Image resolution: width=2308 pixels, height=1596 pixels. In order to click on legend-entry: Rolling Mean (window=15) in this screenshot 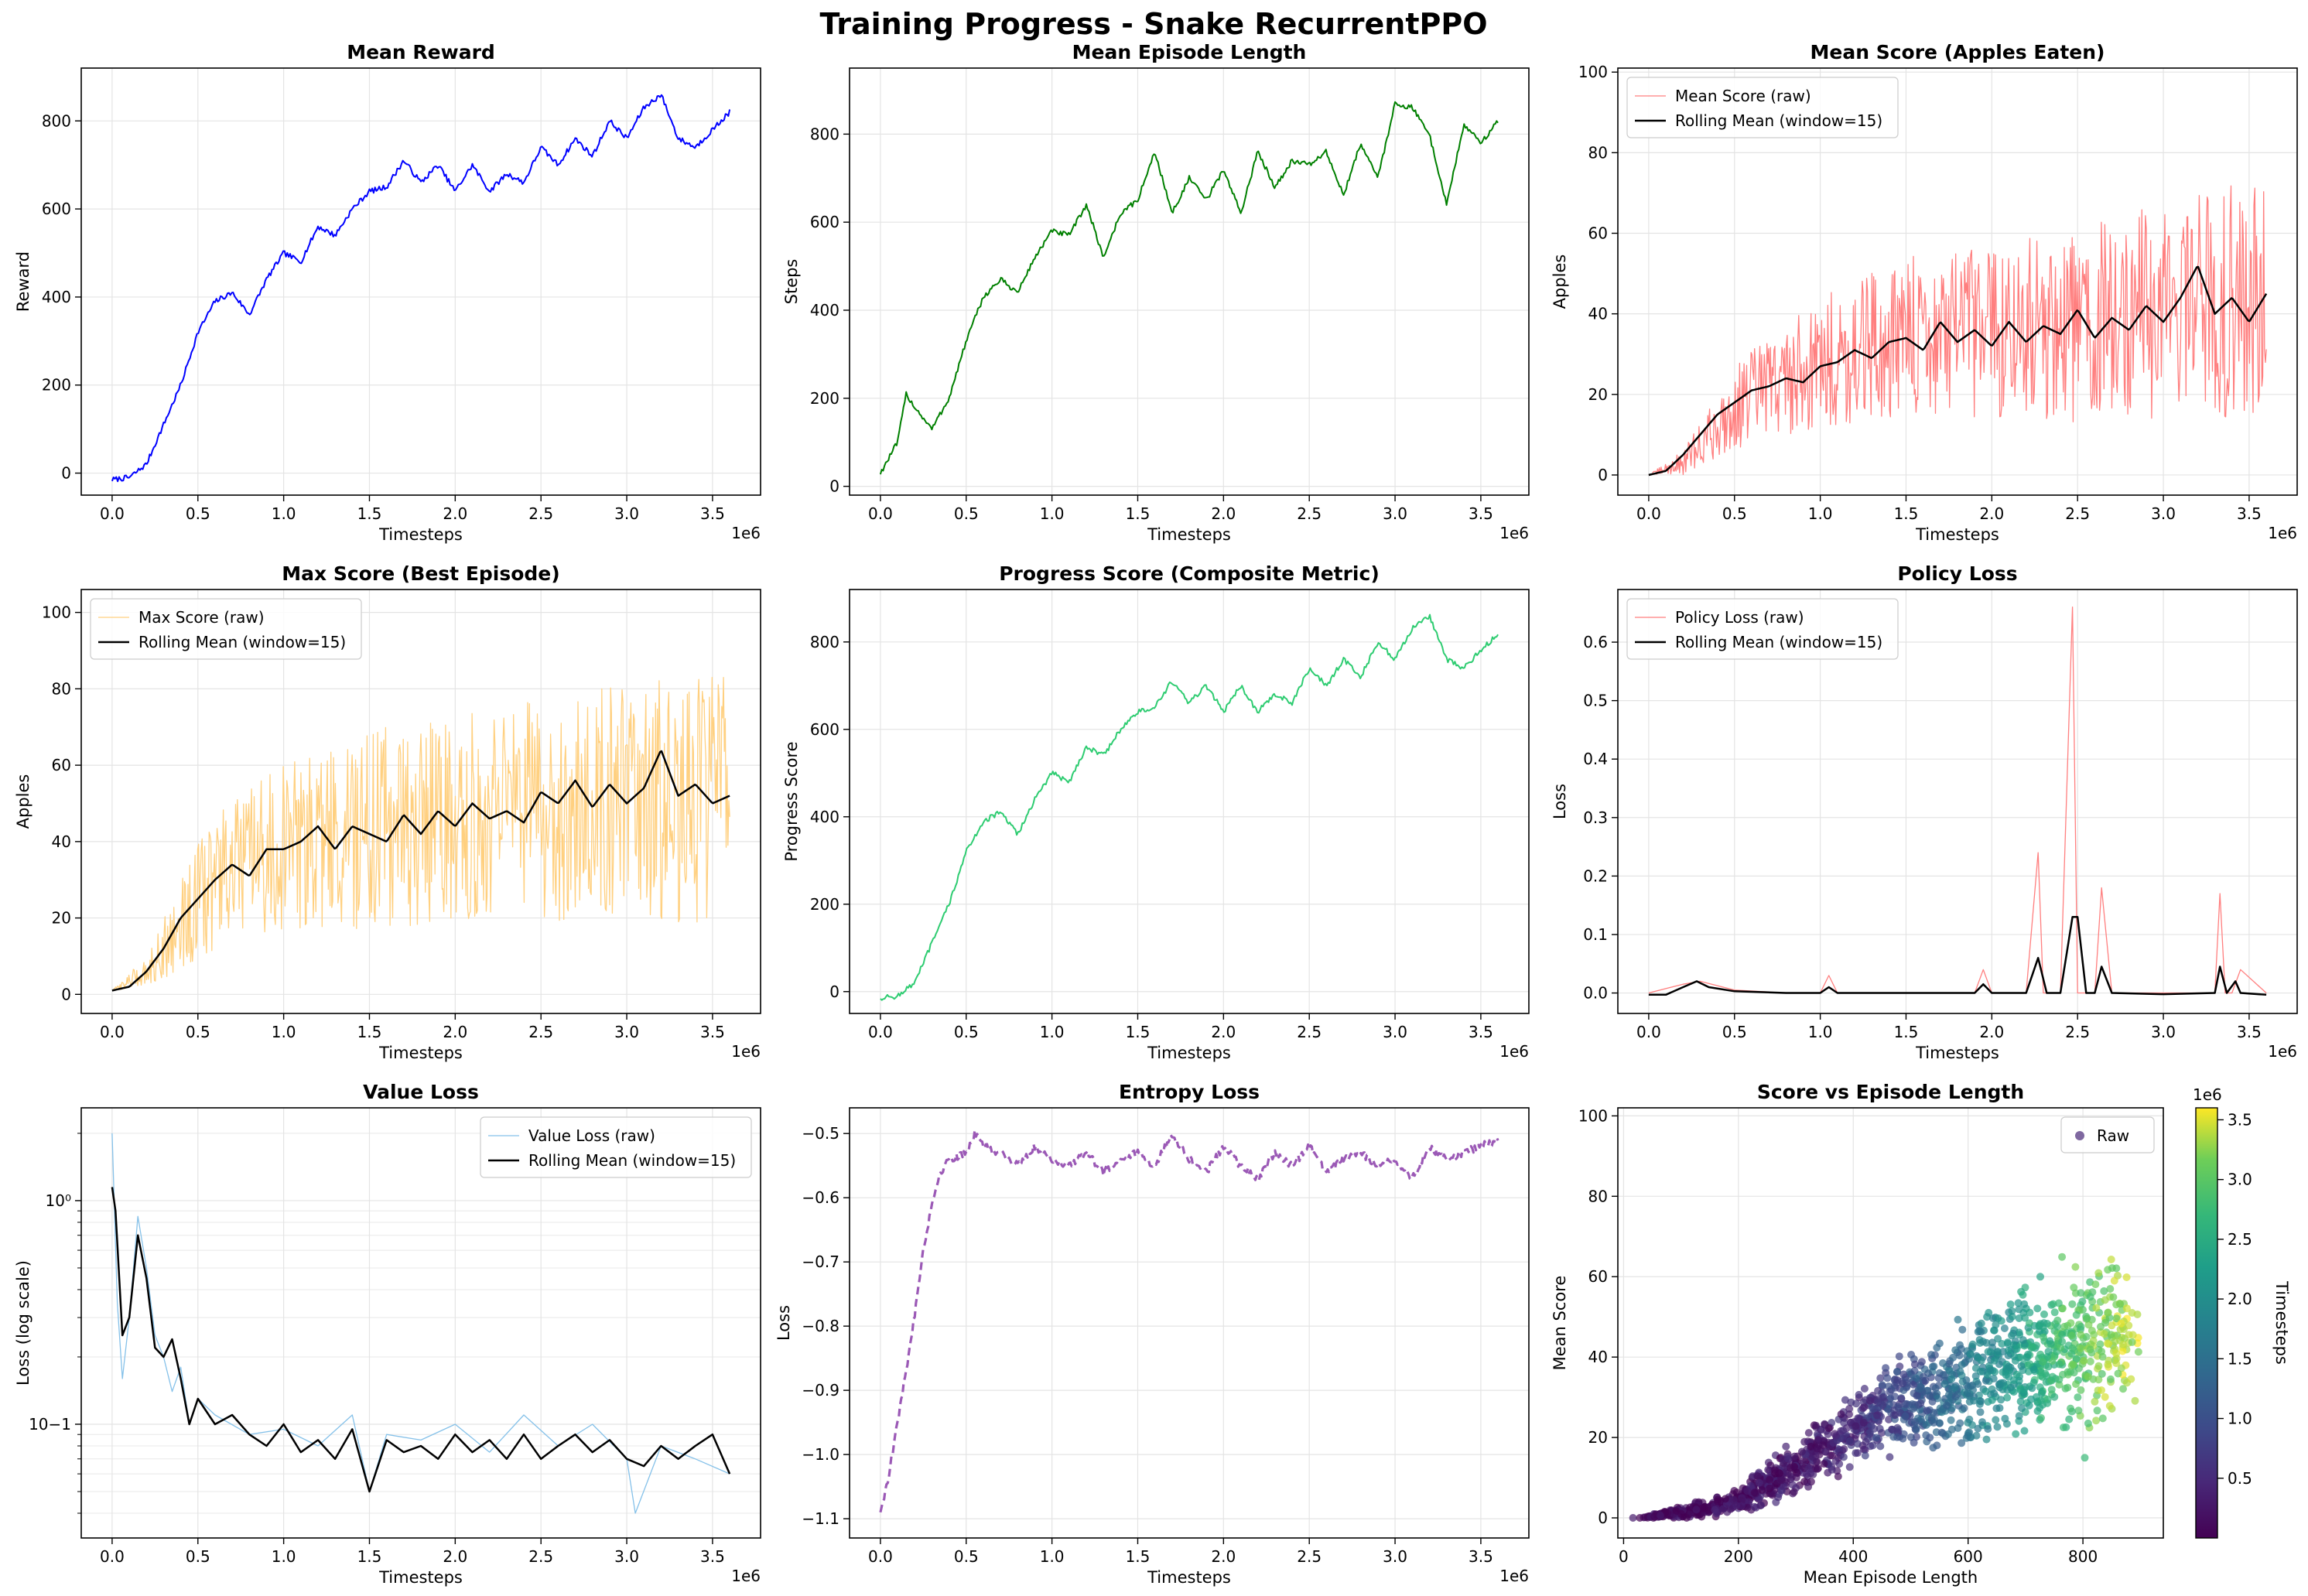, I will do `click(1778, 642)`.